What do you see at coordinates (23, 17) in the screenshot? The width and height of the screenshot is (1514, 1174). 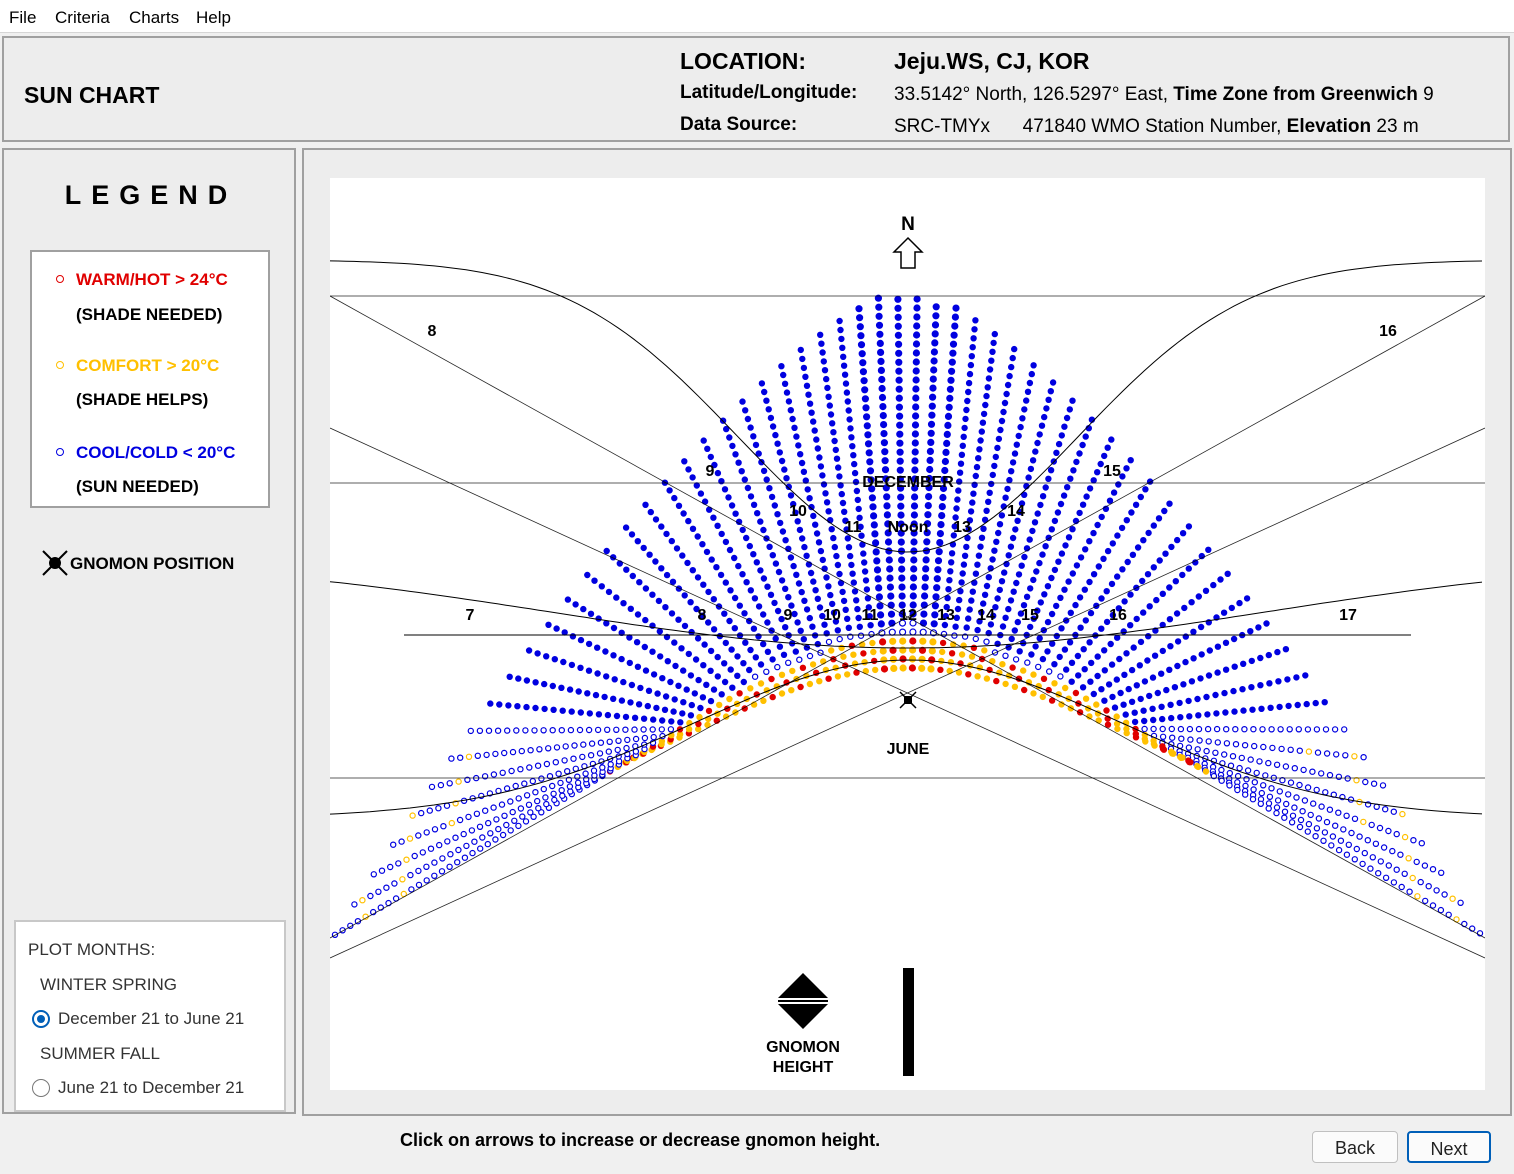 I see `menu-file: File` at bounding box center [23, 17].